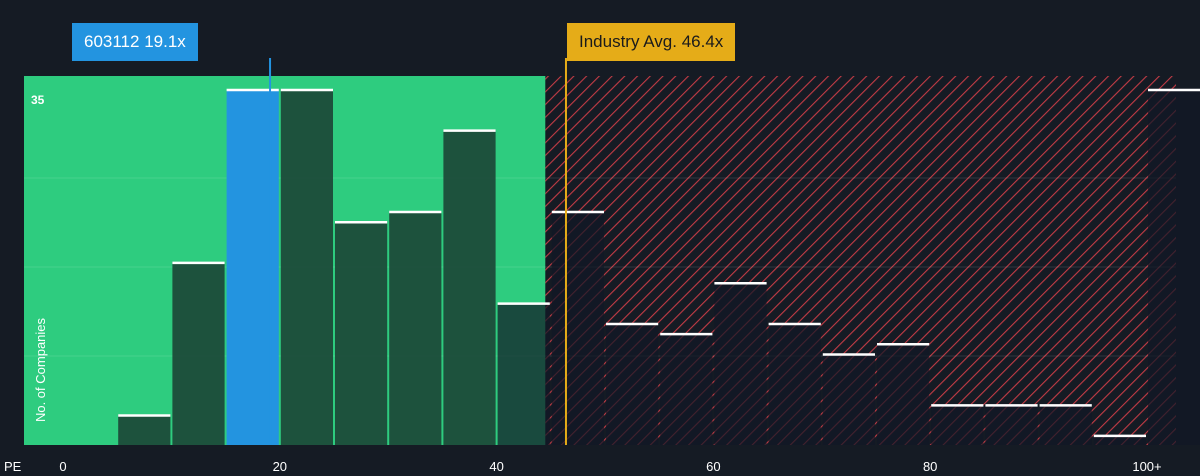 The width and height of the screenshot is (1200, 476). I want to click on y-max-label: 35, so click(38, 100).